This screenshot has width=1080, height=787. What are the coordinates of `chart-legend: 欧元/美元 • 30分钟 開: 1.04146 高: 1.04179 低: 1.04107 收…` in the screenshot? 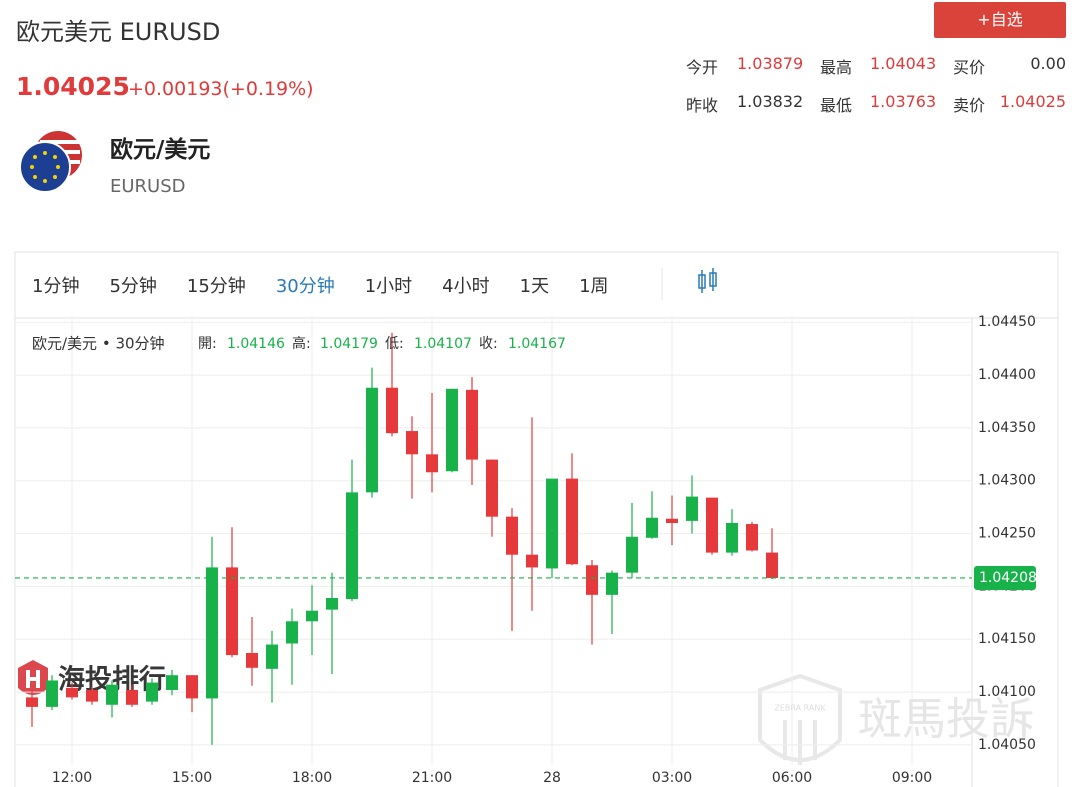 It's located at (299, 344).